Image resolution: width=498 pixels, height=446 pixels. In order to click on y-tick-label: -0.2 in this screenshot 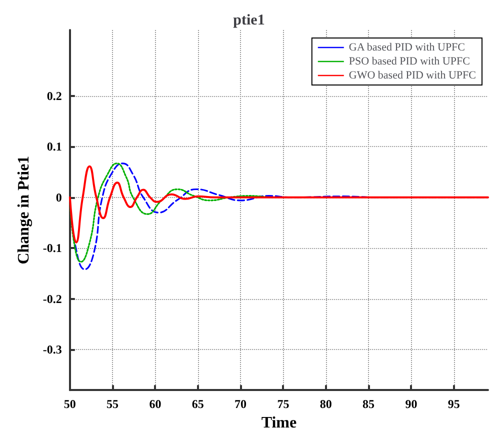, I will do `click(52, 299)`.